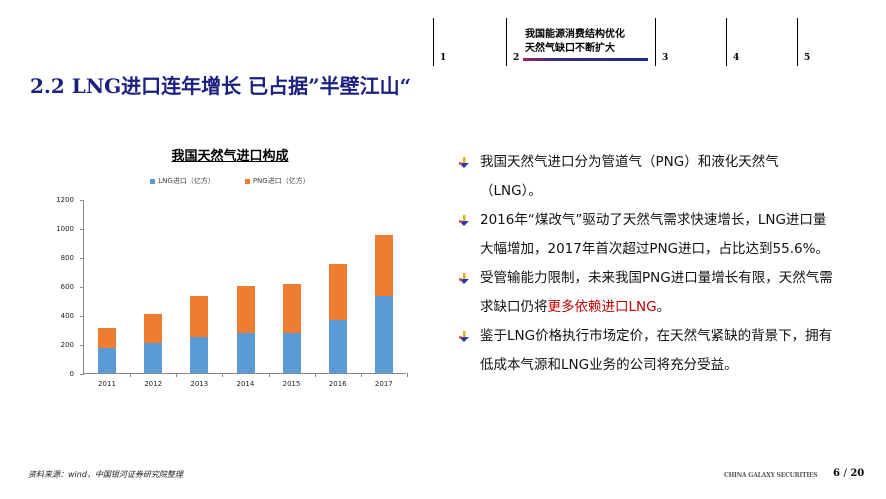 The width and height of the screenshot is (886, 499). What do you see at coordinates (443, 58) in the screenshot?
I see `nav-number: 1` at bounding box center [443, 58].